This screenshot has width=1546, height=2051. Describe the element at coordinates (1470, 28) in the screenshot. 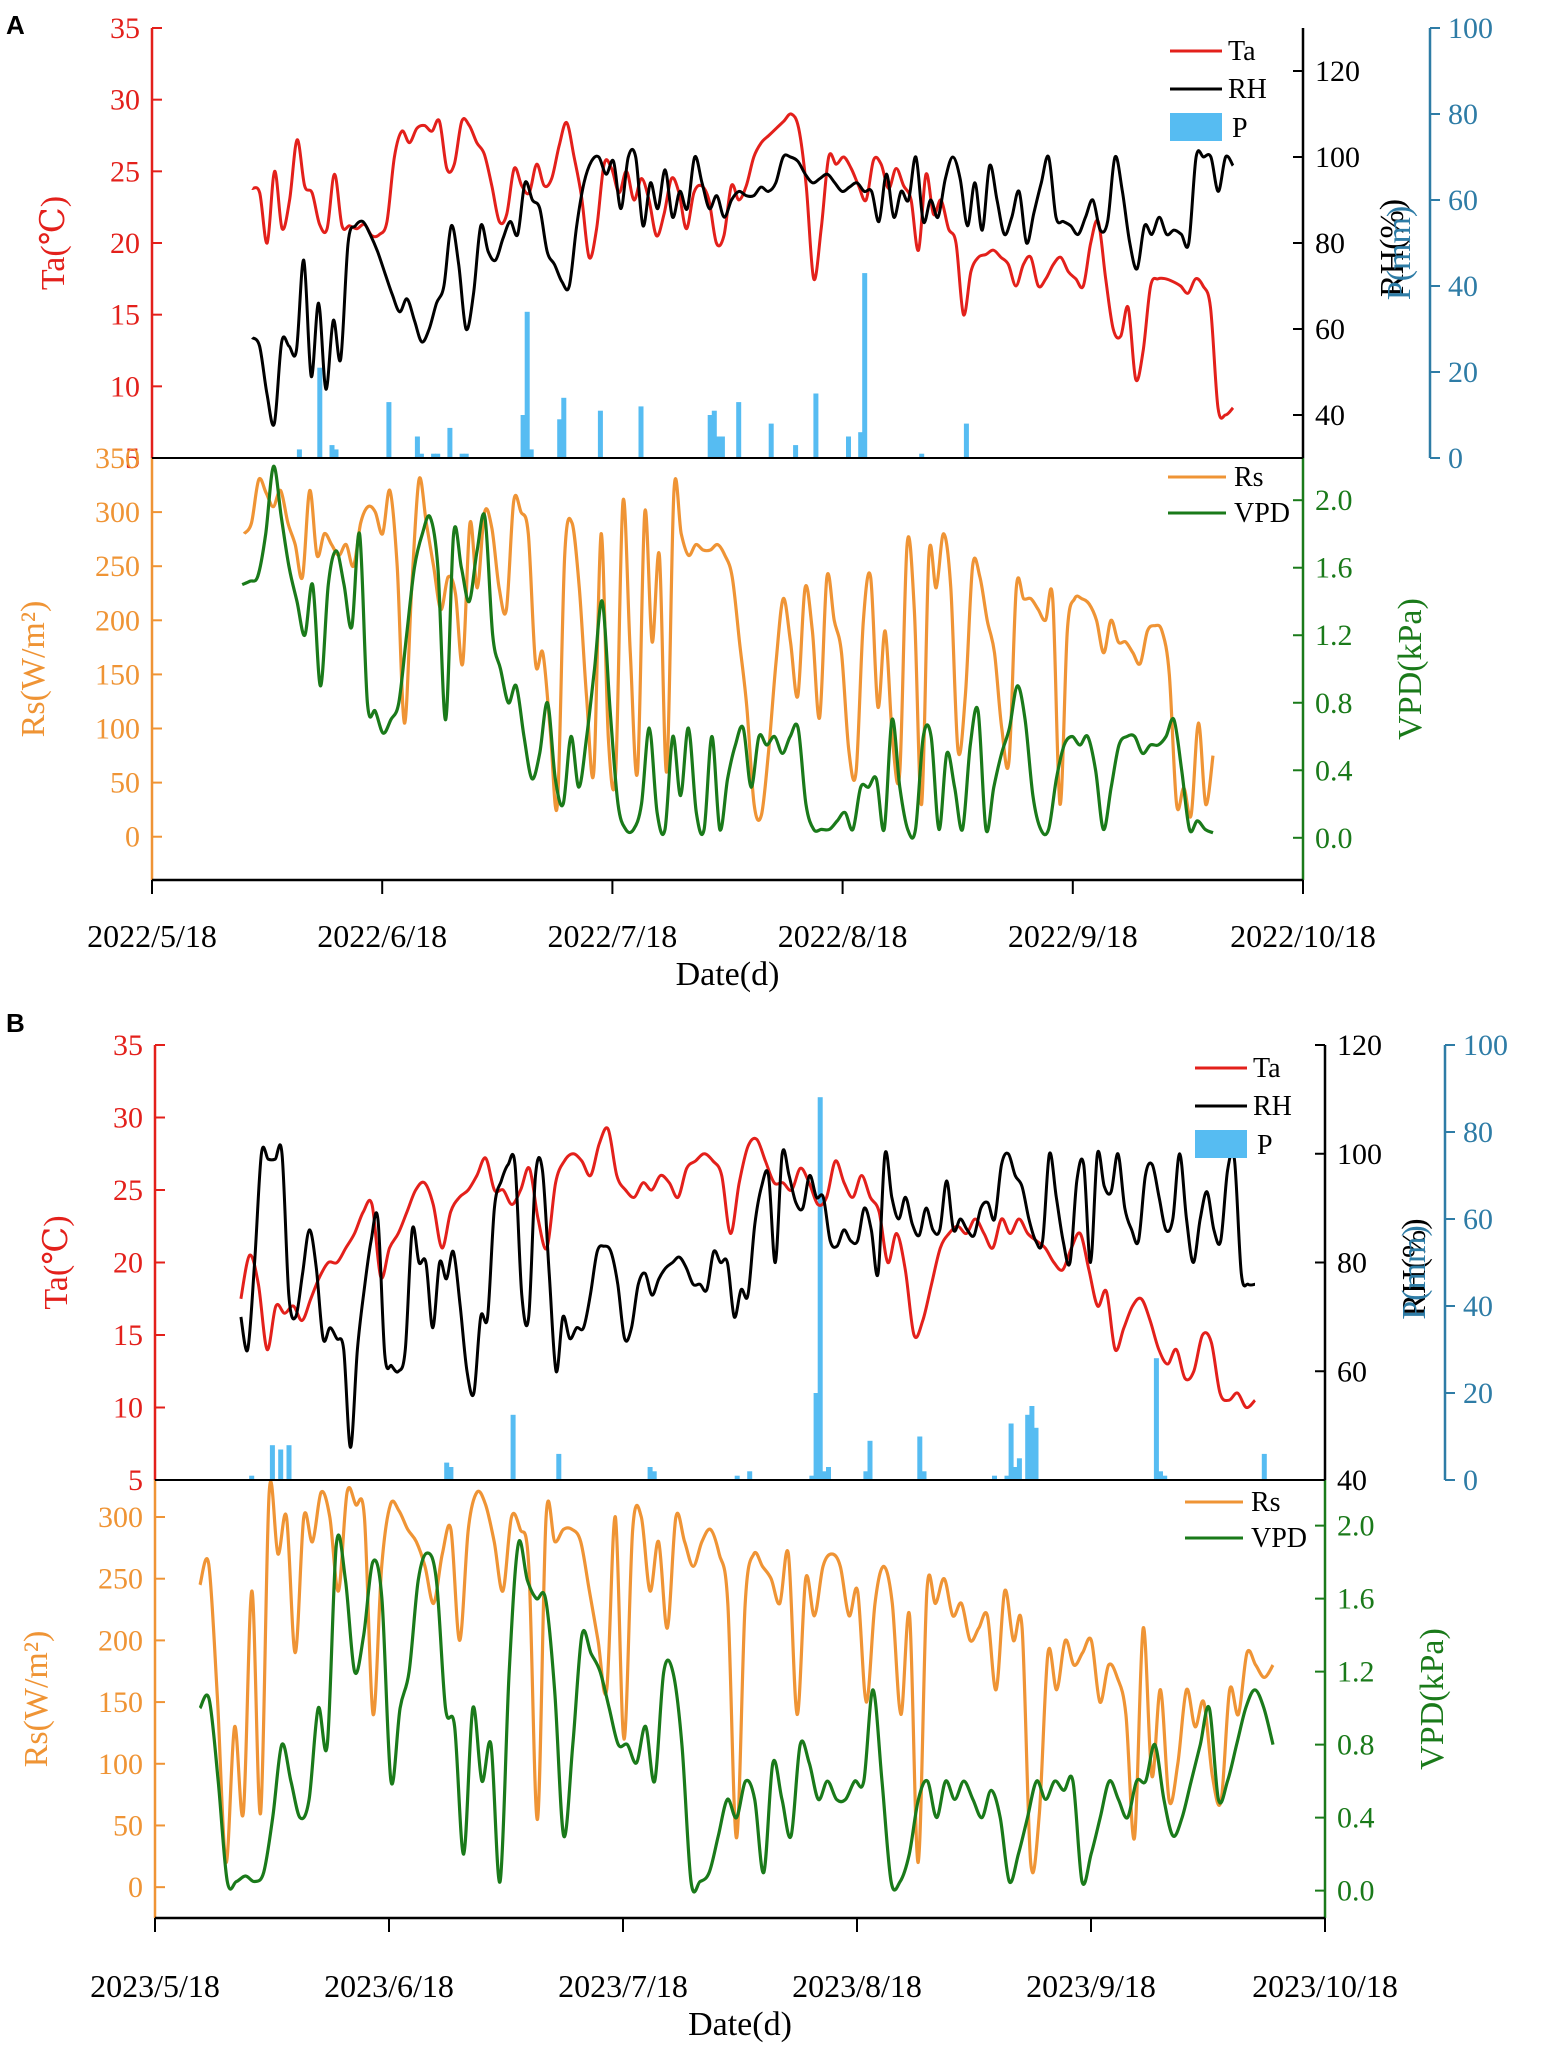

I see `p-tick-label: 100` at that location.